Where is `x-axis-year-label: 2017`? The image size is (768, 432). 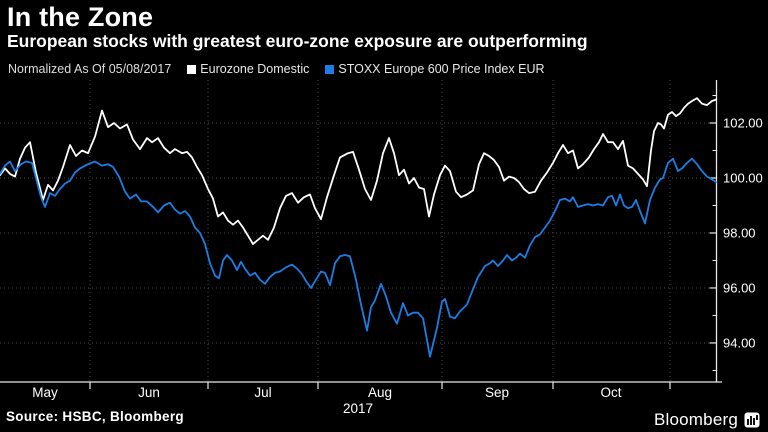
x-axis-year-label: 2017 is located at coordinates (358, 408).